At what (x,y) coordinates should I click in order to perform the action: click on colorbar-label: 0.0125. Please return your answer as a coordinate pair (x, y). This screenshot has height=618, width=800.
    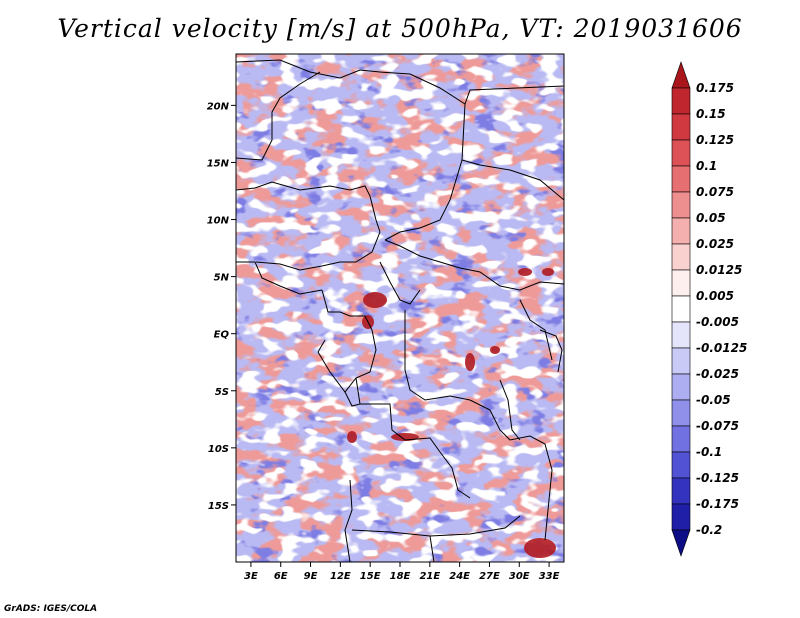
    Looking at the image, I should click on (719, 270).